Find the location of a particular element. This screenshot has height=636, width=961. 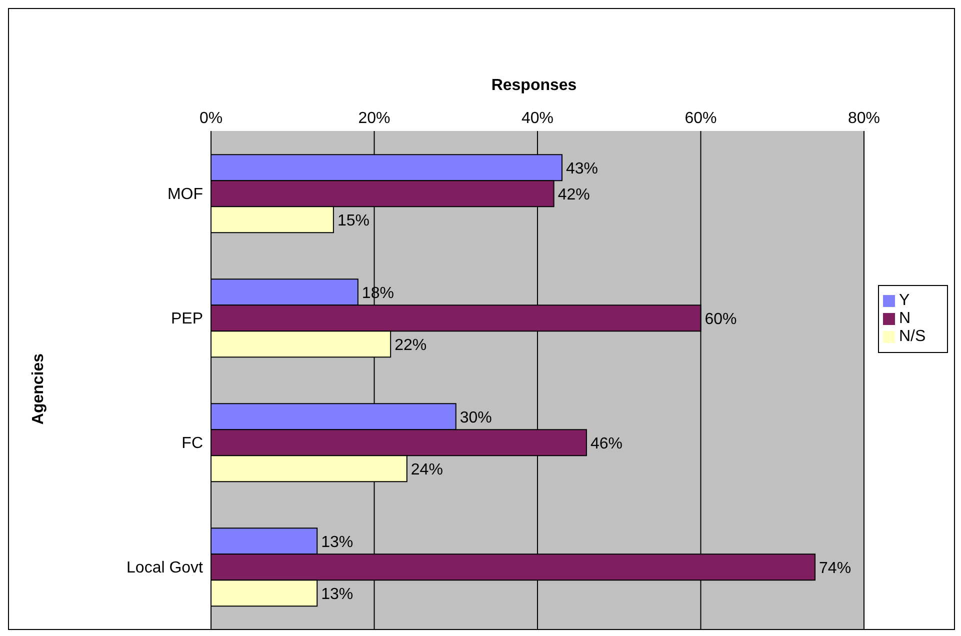

legend-label: N/S is located at coordinates (912, 336).